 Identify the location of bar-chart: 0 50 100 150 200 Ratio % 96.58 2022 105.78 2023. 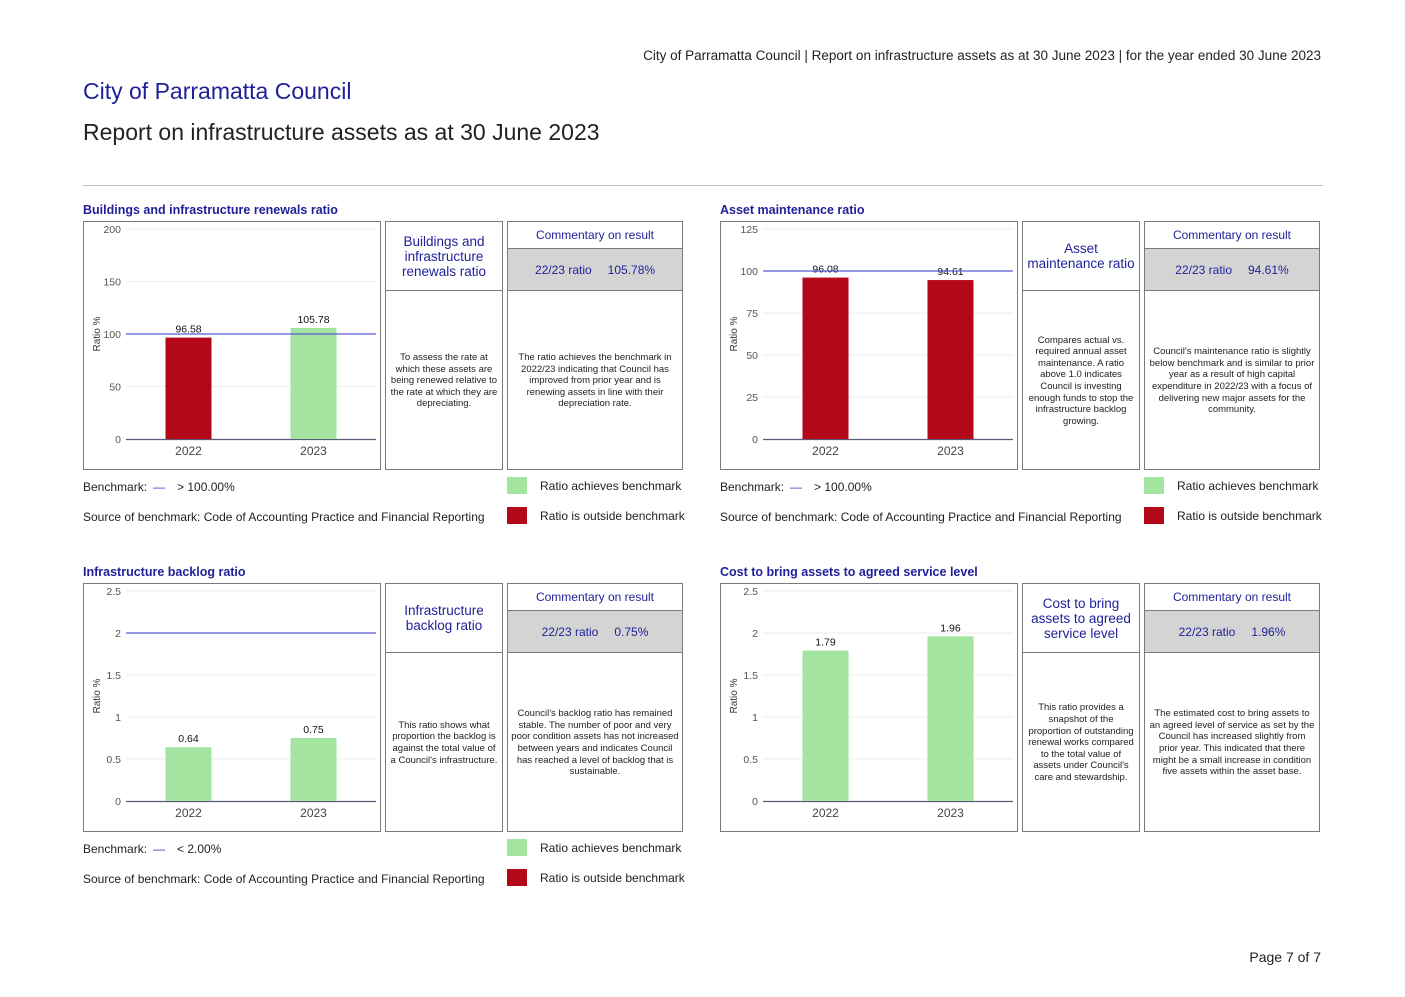
(234, 341).